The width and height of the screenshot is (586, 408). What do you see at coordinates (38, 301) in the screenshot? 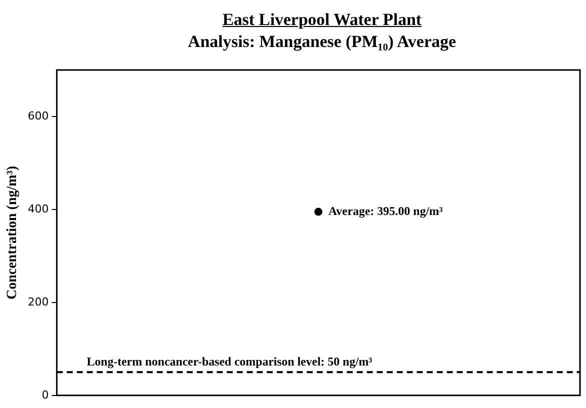
I see `y-tick-label: 200` at bounding box center [38, 301].